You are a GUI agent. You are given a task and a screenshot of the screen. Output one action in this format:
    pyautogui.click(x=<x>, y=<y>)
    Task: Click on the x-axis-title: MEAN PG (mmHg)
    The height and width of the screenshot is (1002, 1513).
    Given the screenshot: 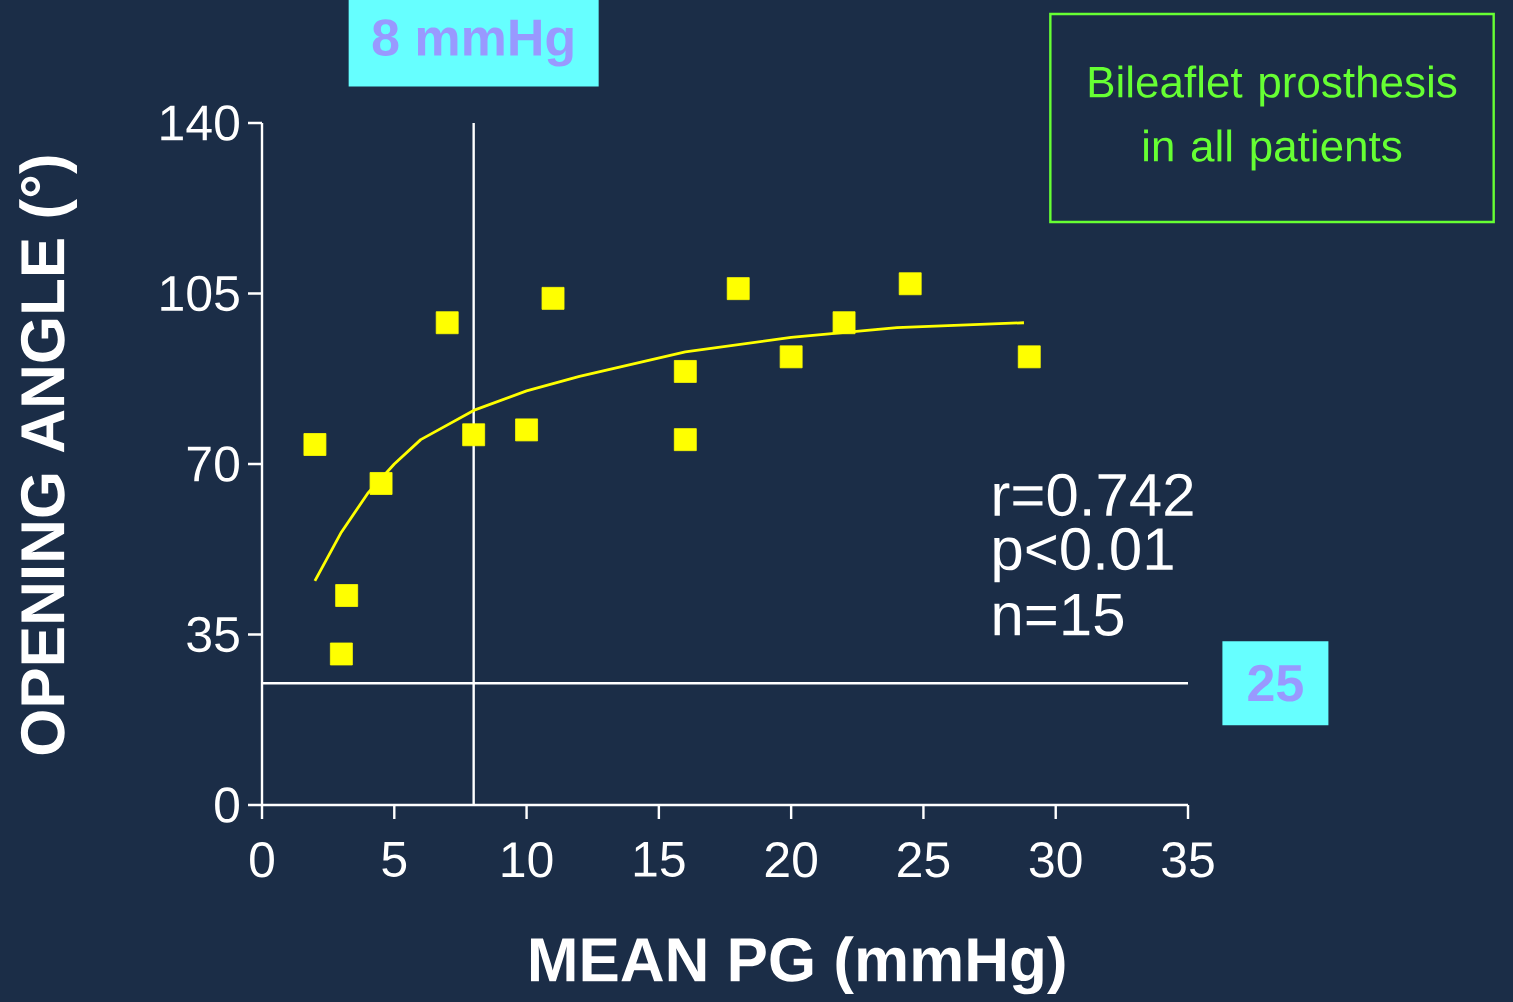 What is the action you would take?
    pyautogui.click(x=797, y=965)
    